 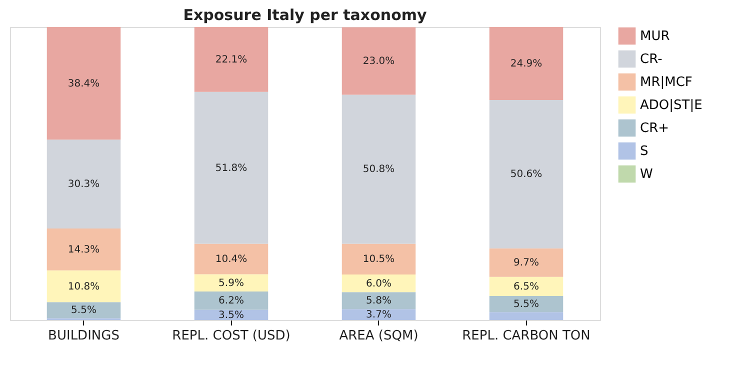 I want to click on data-label: 9.7%, so click(x=526, y=263).